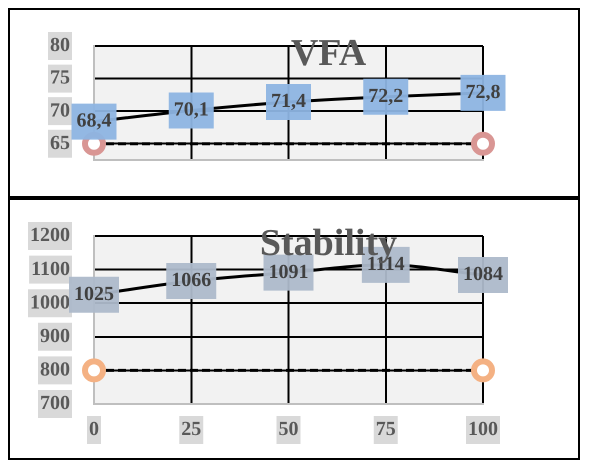 This screenshot has width=592, height=462. What do you see at coordinates (483, 274) in the screenshot?
I see `data-label: 1084` at bounding box center [483, 274].